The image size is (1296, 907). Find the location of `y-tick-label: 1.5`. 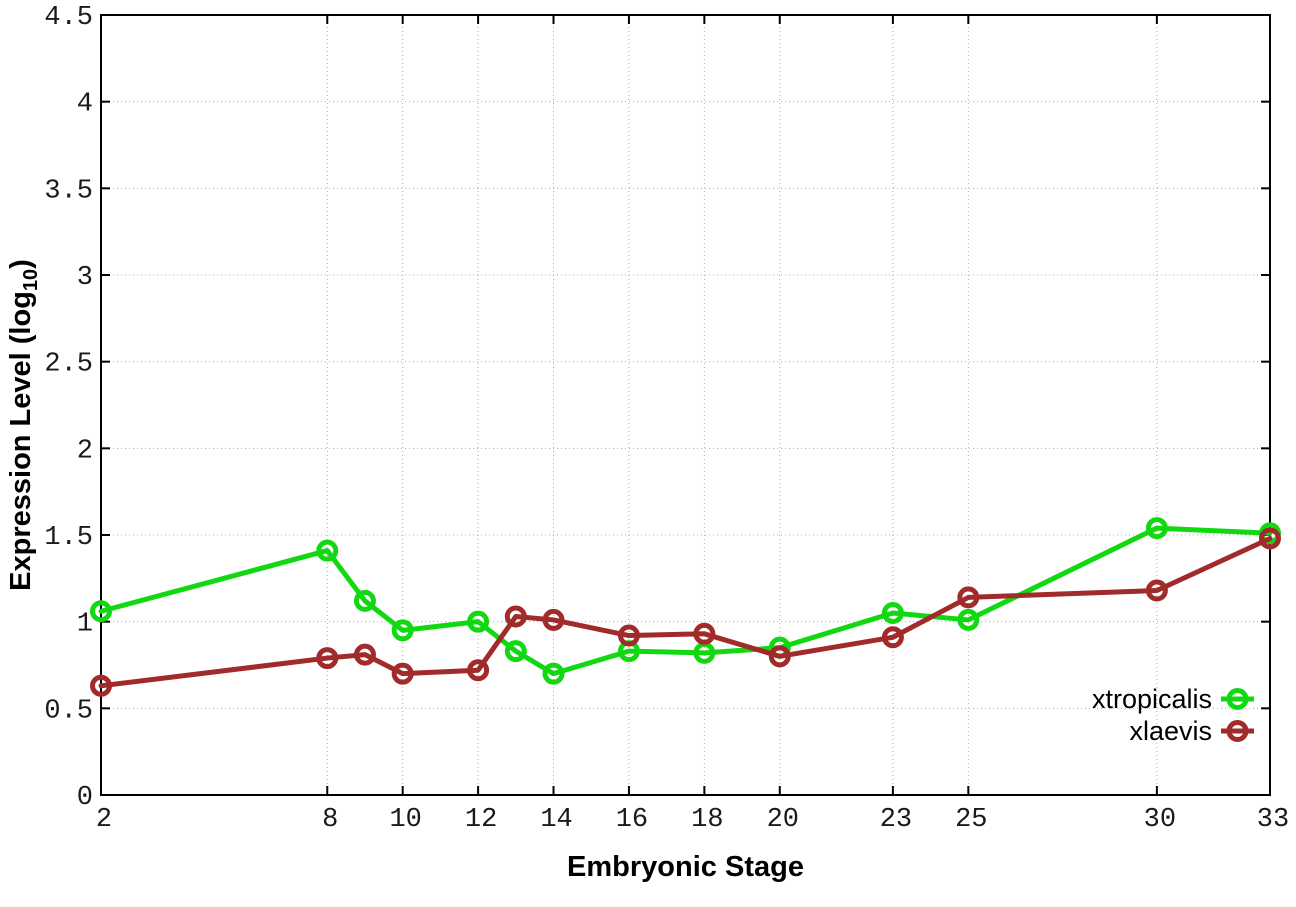

y-tick-label: 1.5 is located at coordinates (68, 538).